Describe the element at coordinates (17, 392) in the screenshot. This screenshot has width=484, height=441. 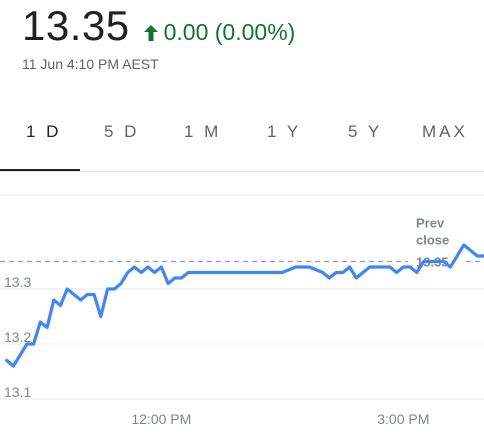
I see `y-tick-label: 13.1` at that location.